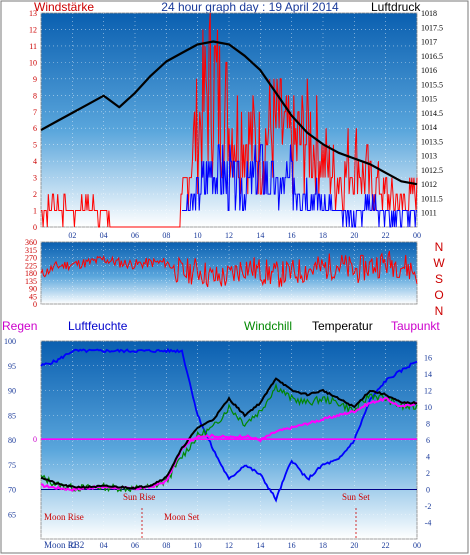 This screenshot has width=470, height=555. I want to click on wind-tick-label: 12, so click(33, 29).